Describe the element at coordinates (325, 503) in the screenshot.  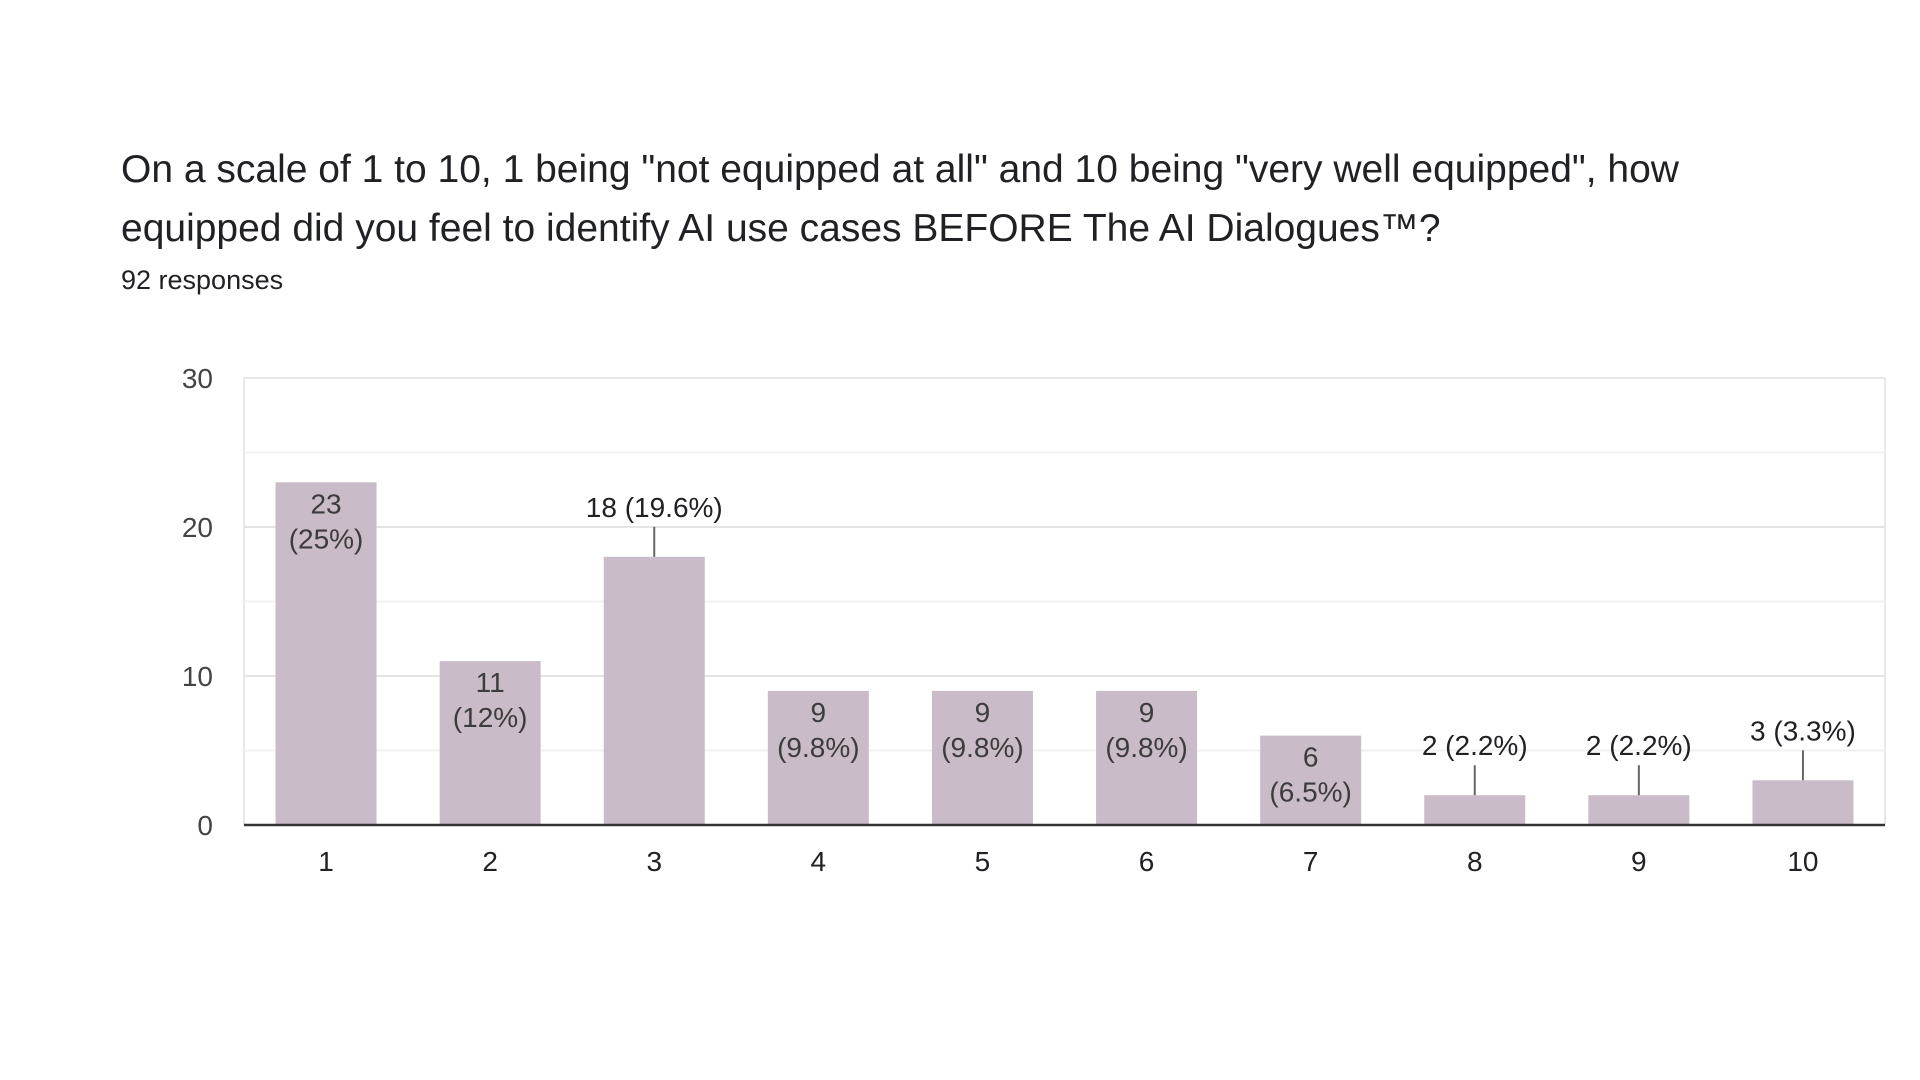
I see `data-label-value: 23` at that location.